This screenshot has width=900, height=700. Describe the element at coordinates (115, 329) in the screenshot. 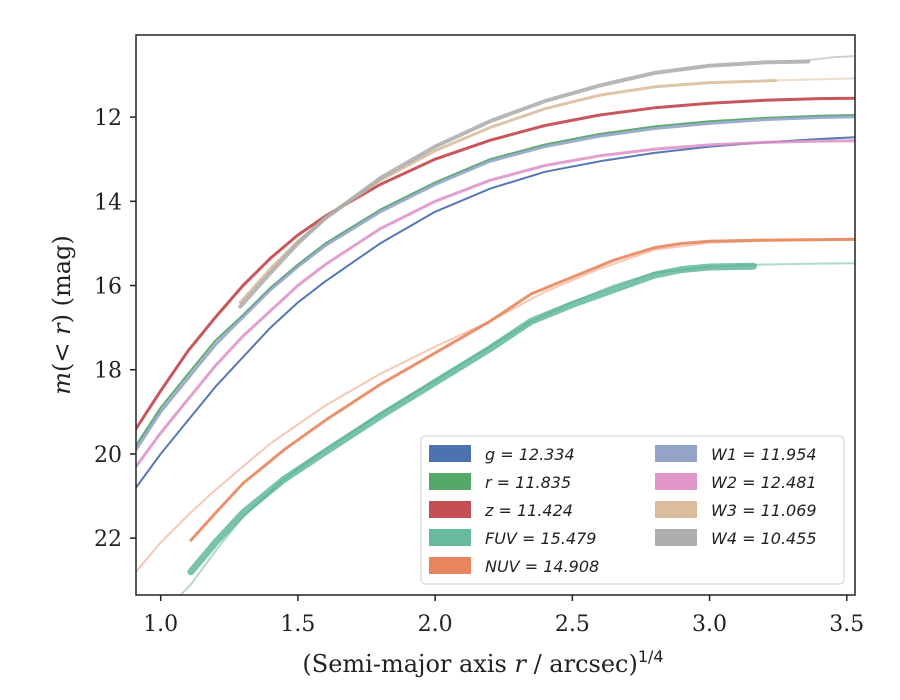

I see `y-axis: 12 14 16 18 20 22` at that location.